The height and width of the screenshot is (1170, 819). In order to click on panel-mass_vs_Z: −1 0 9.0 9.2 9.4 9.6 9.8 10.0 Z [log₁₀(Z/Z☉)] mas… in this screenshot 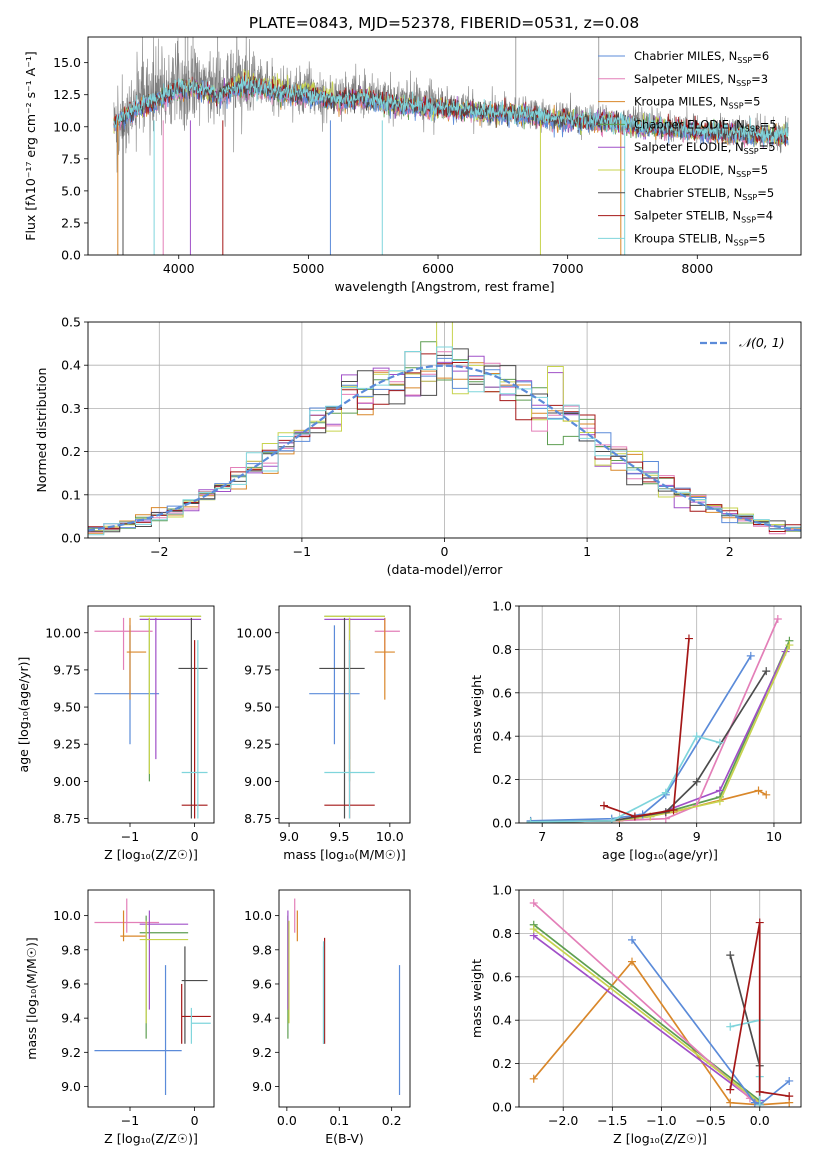, I will do `click(119, 1017)`.